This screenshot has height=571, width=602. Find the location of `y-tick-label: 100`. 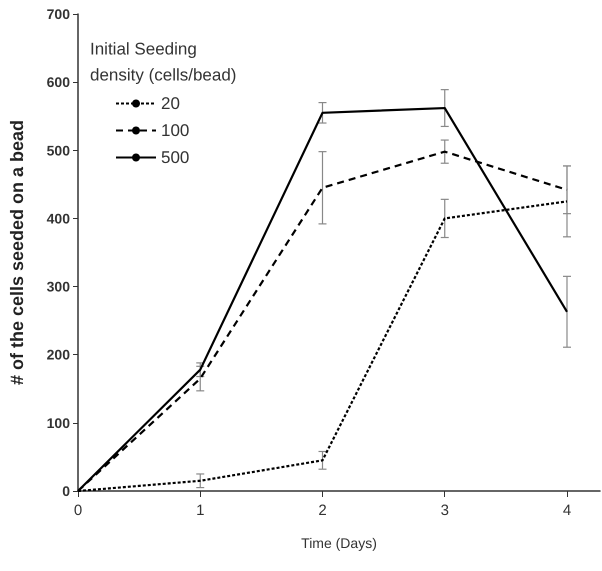

y-tick-label: 100 is located at coordinates (58, 422).